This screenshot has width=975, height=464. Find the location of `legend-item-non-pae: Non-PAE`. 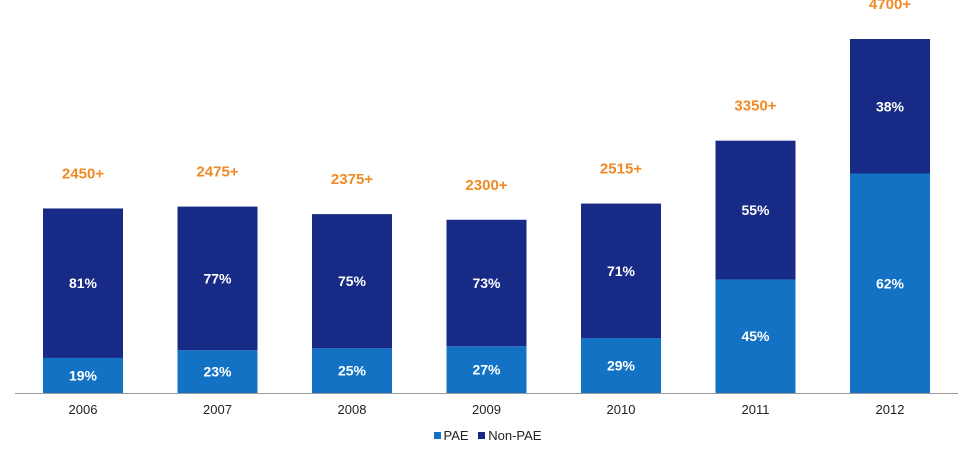

legend-item-non-pae: Non-PAE is located at coordinates (509, 435).